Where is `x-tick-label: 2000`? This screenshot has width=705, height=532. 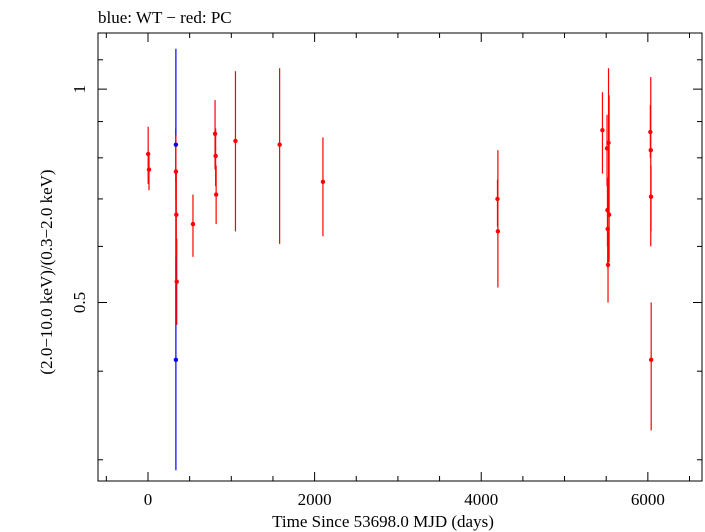 x-tick-label: 2000 is located at coordinates (315, 499).